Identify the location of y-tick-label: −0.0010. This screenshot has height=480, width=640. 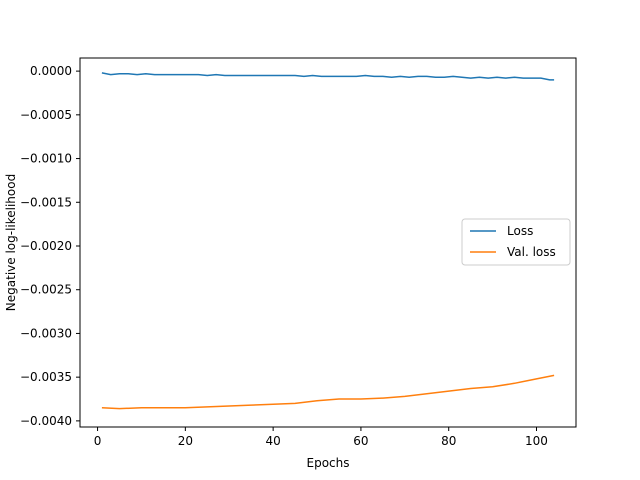
(46, 159).